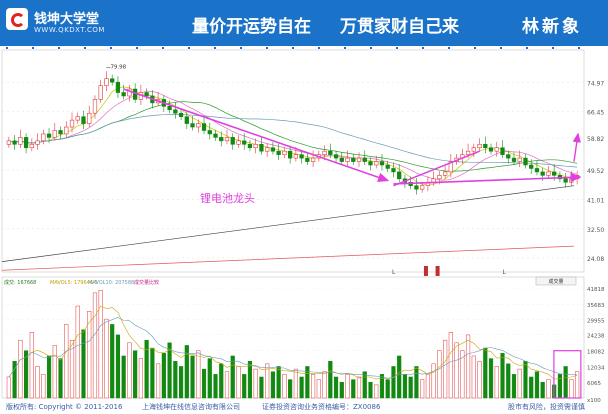  What do you see at coordinates (595, 139) in the screenshot?
I see `price-tick-label: 58.82` at bounding box center [595, 139].